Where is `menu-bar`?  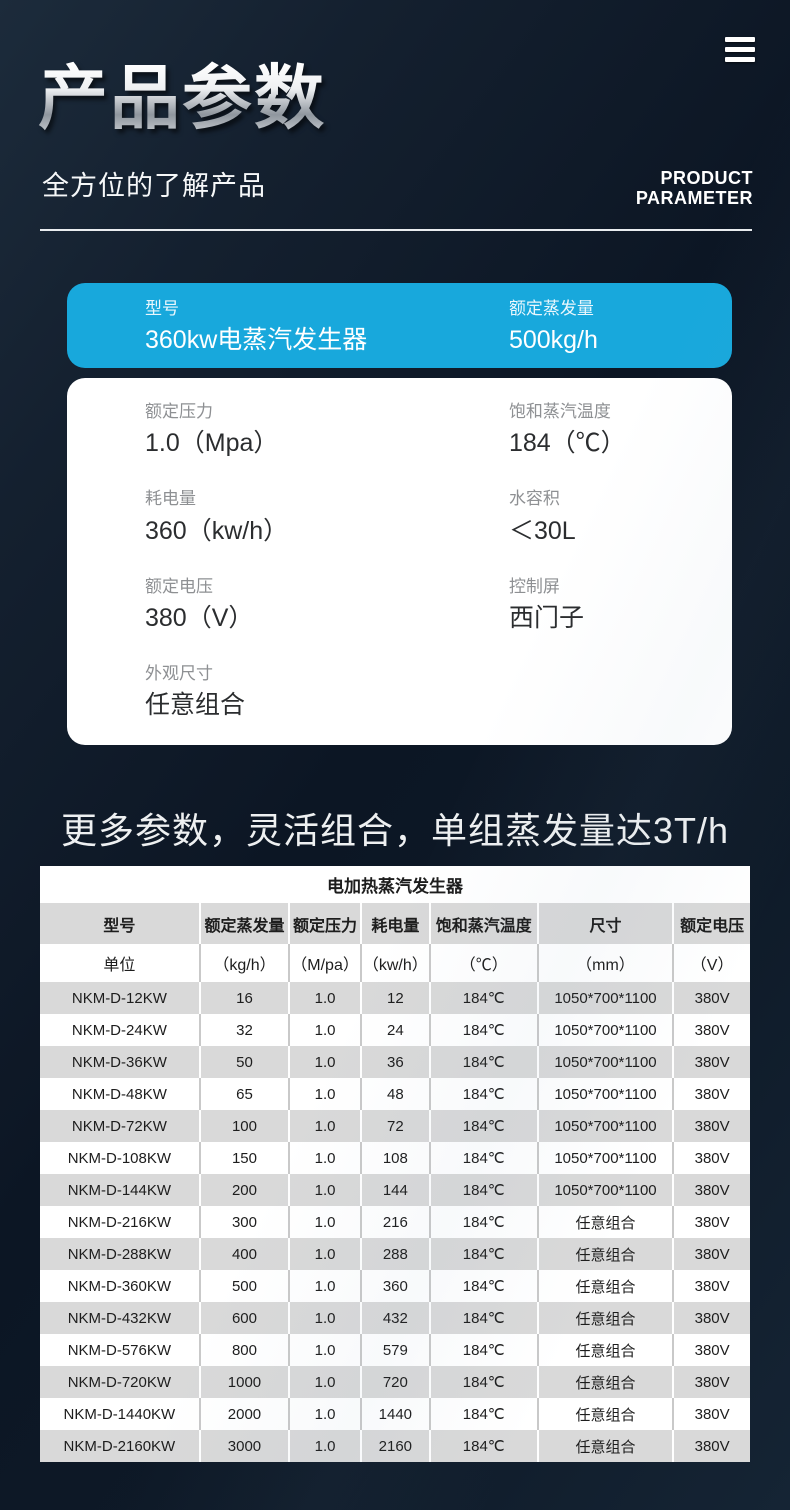
menu-bar is located at coordinates (740, 39).